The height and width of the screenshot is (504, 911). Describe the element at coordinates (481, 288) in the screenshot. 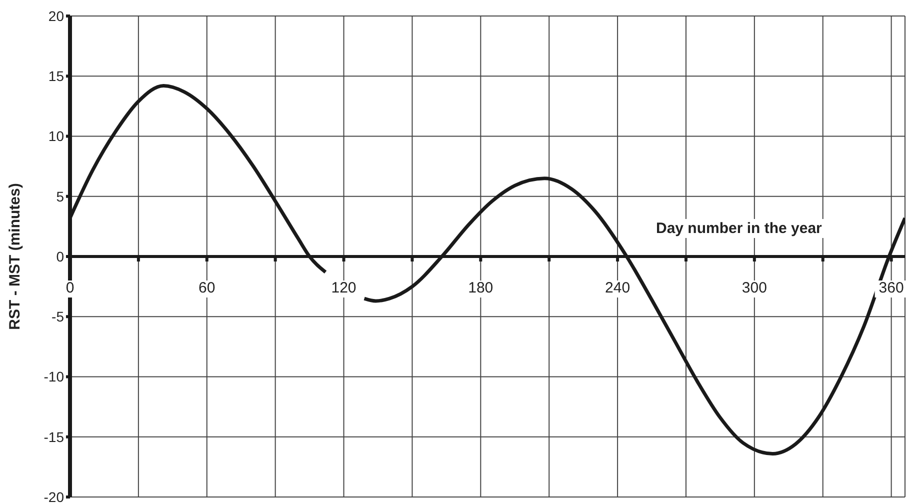

I see `x-tick-label: 180` at that location.